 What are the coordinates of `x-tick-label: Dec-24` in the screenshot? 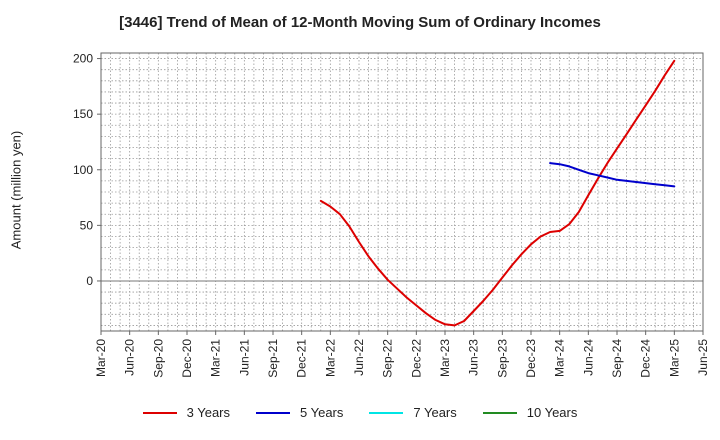 It's located at (646, 358).